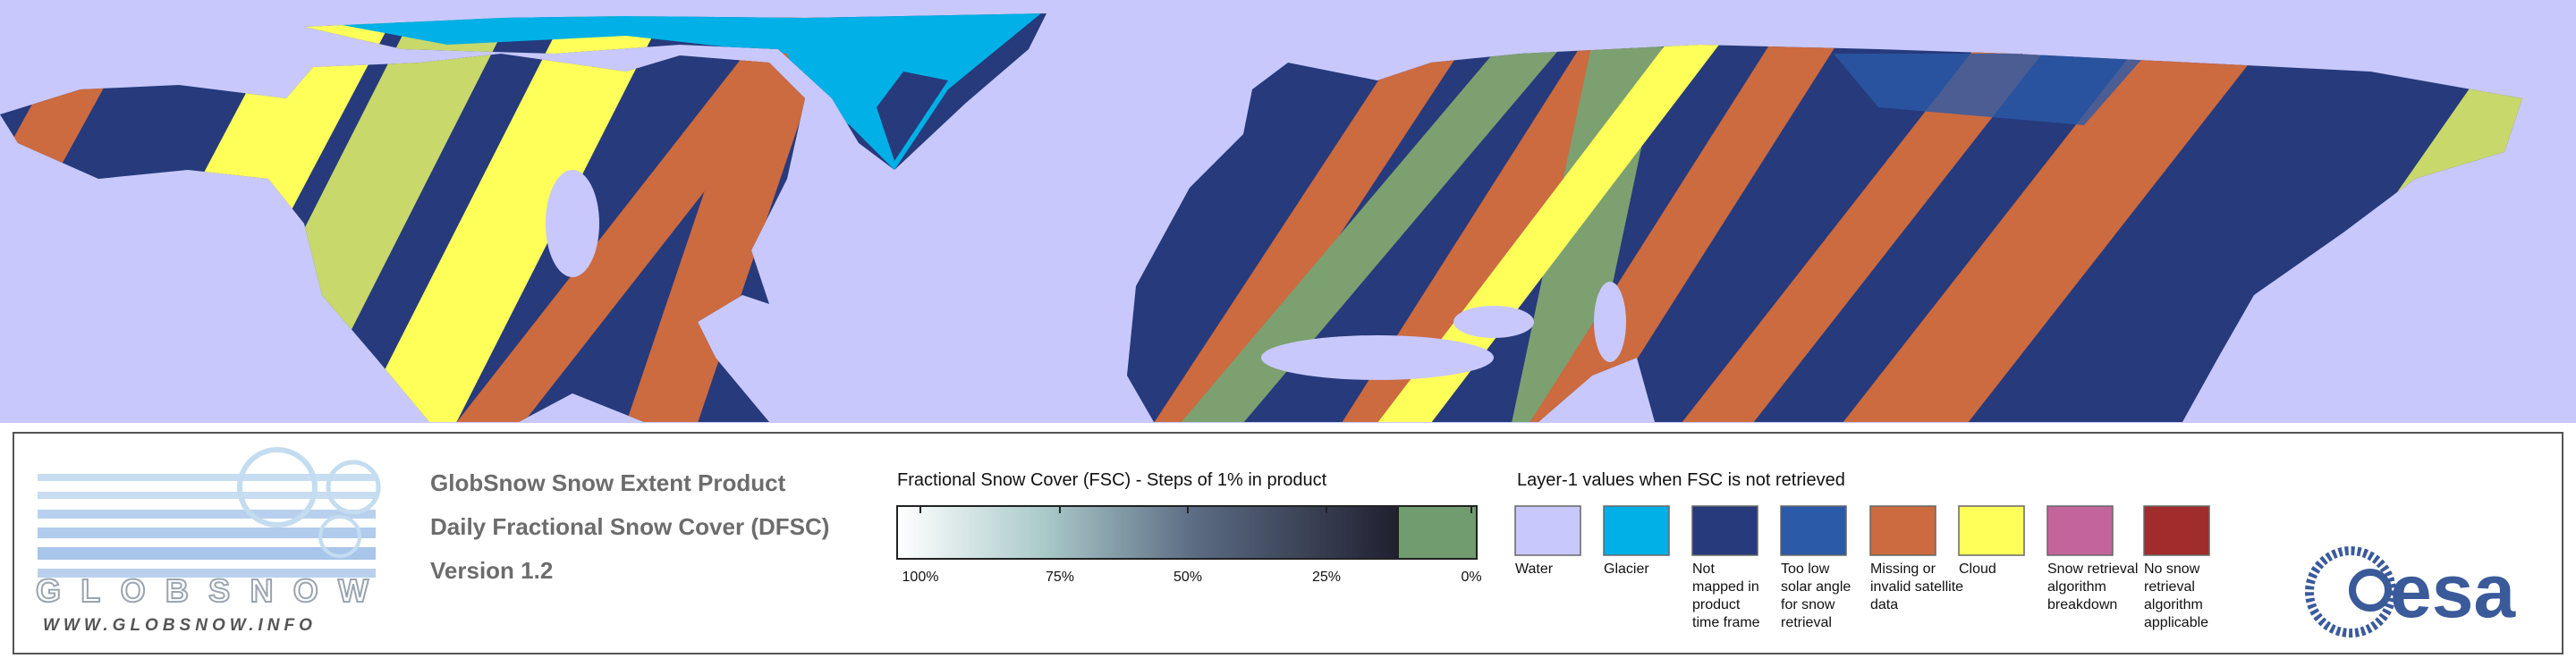 The height and width of the screenshot is (667, 2576). What do you see at coordinates (1610, 322) in the screenshot?
I see `caspian-sea` at bounding box center [1610, 322].